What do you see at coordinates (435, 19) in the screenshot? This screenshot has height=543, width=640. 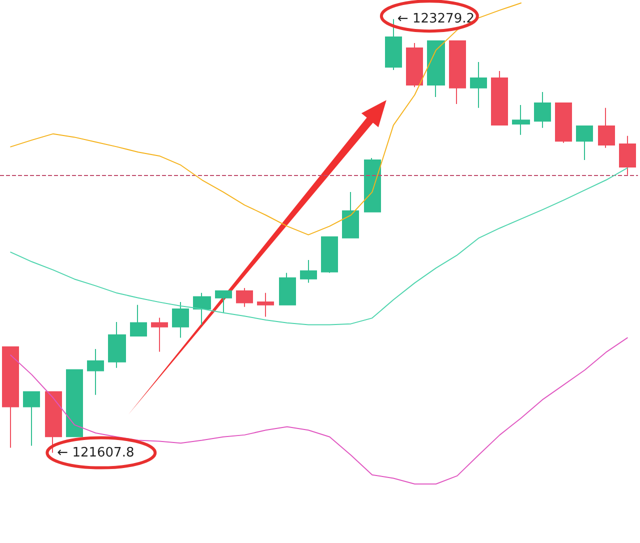 I see `annotation: ← 123279.2` at bounding box center [435, 19].